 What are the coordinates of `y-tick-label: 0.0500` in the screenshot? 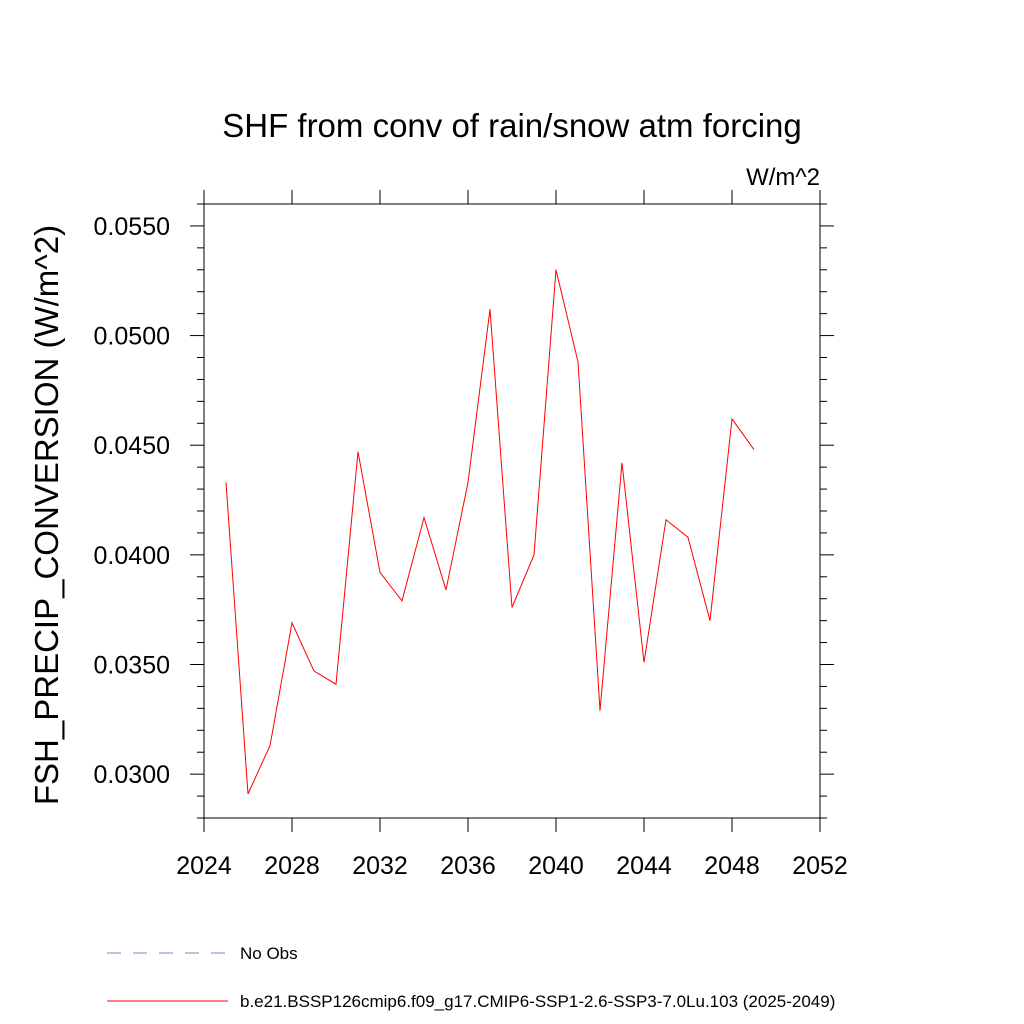 It's located at (132, 337).